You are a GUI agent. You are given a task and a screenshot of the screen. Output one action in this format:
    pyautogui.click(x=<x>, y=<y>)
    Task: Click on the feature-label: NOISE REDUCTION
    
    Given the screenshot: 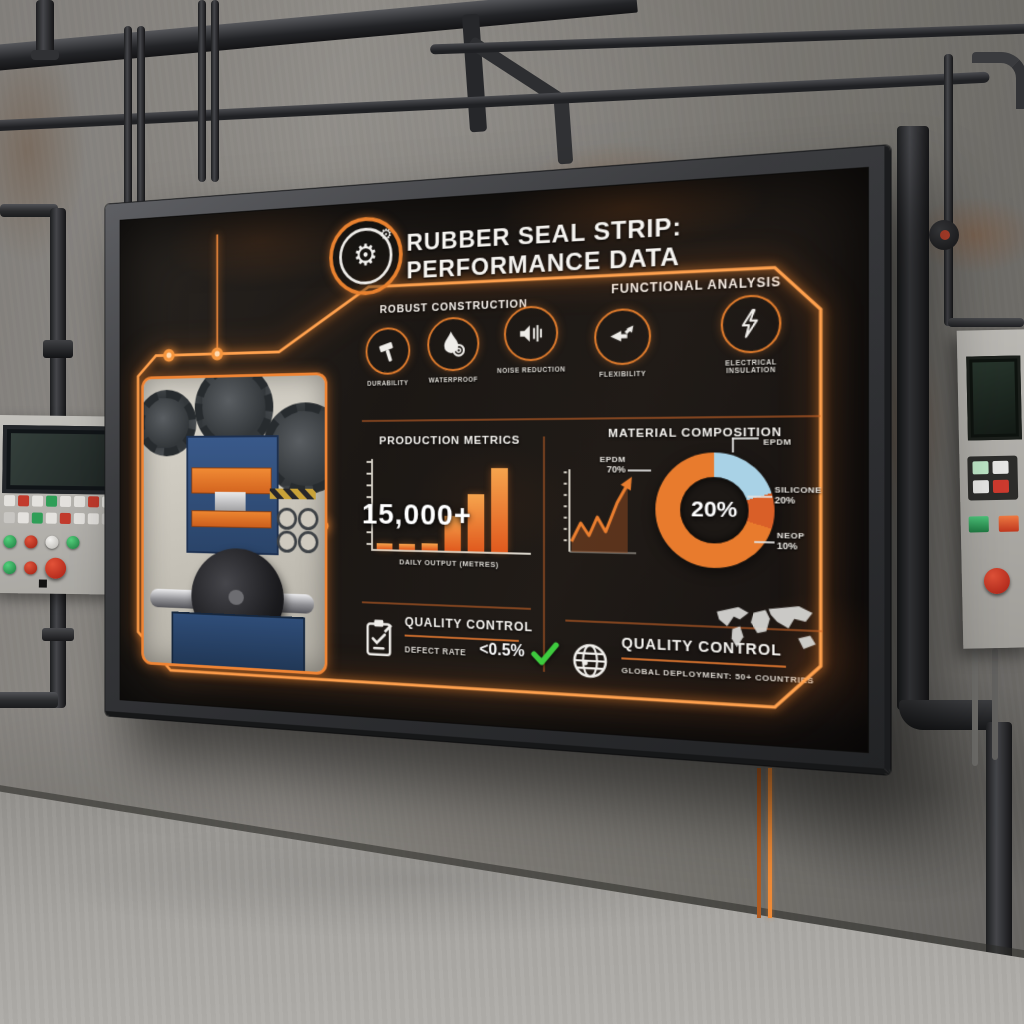 What is the action you would take?
    pyautogui.click(x=531, y=371)
    